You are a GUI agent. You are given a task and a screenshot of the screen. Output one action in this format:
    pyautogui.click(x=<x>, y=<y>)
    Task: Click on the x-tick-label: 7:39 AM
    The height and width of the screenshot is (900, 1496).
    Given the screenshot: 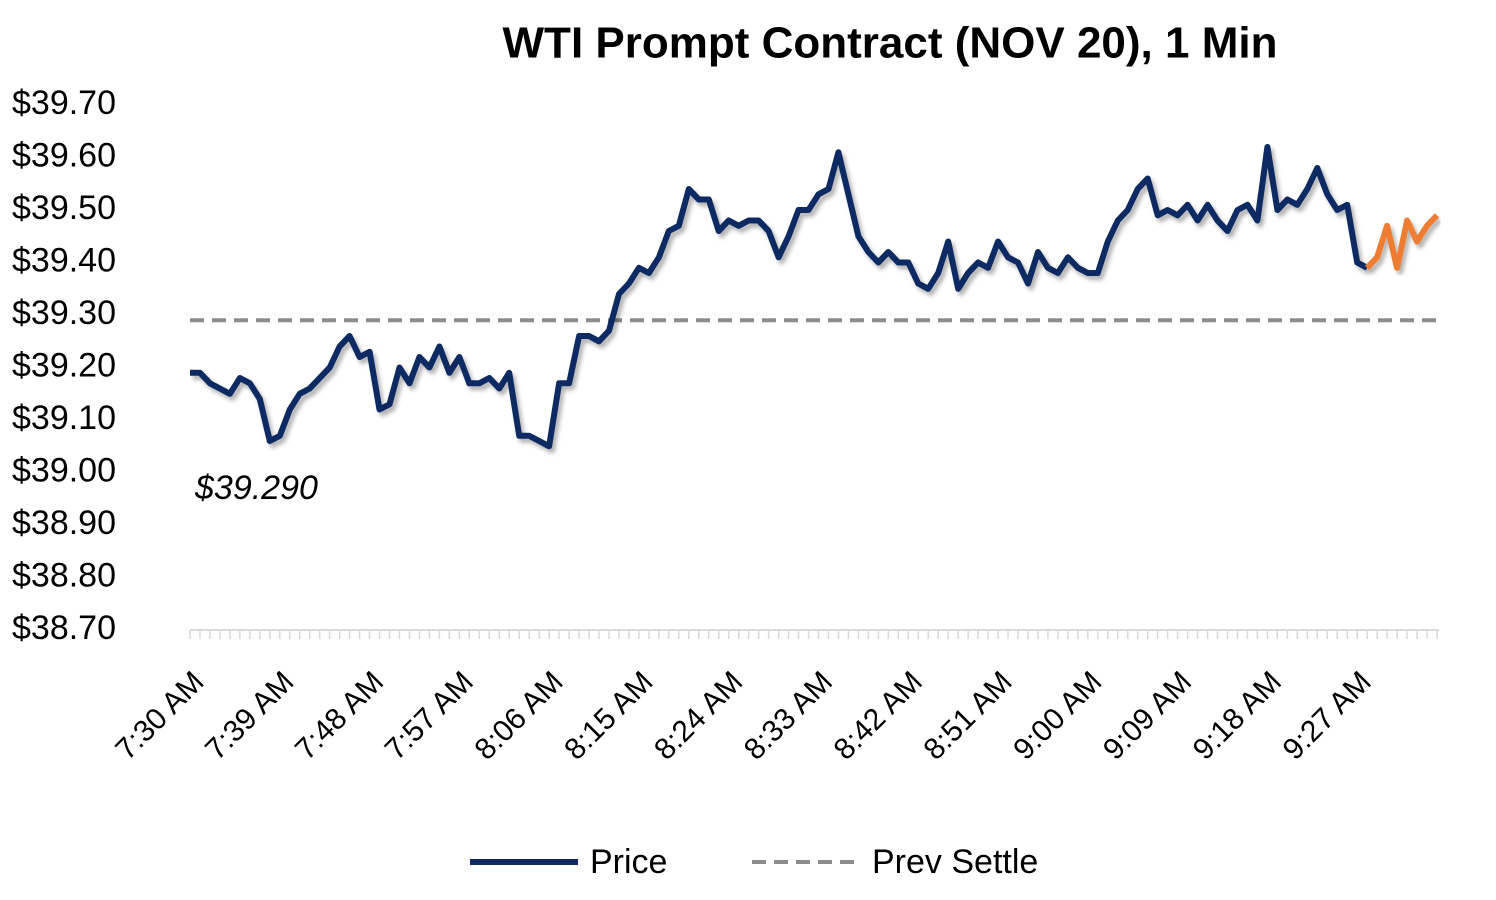 What is the action you would take?
    pyautogui.click(x=249, y=715)
    